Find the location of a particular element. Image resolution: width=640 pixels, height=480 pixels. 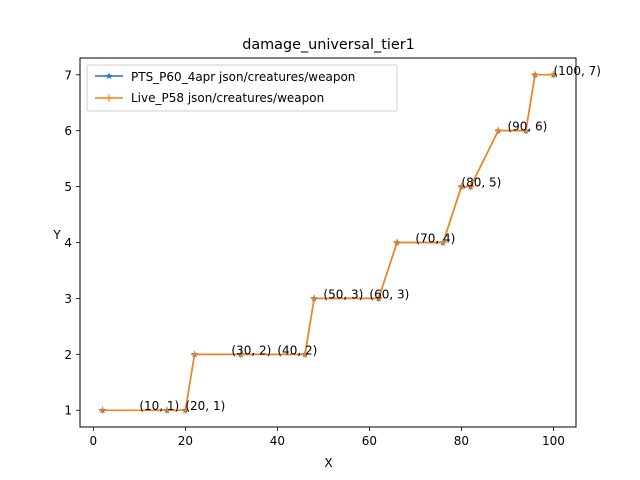

y-tick-label: 6 is located at coordinates (68, 131).